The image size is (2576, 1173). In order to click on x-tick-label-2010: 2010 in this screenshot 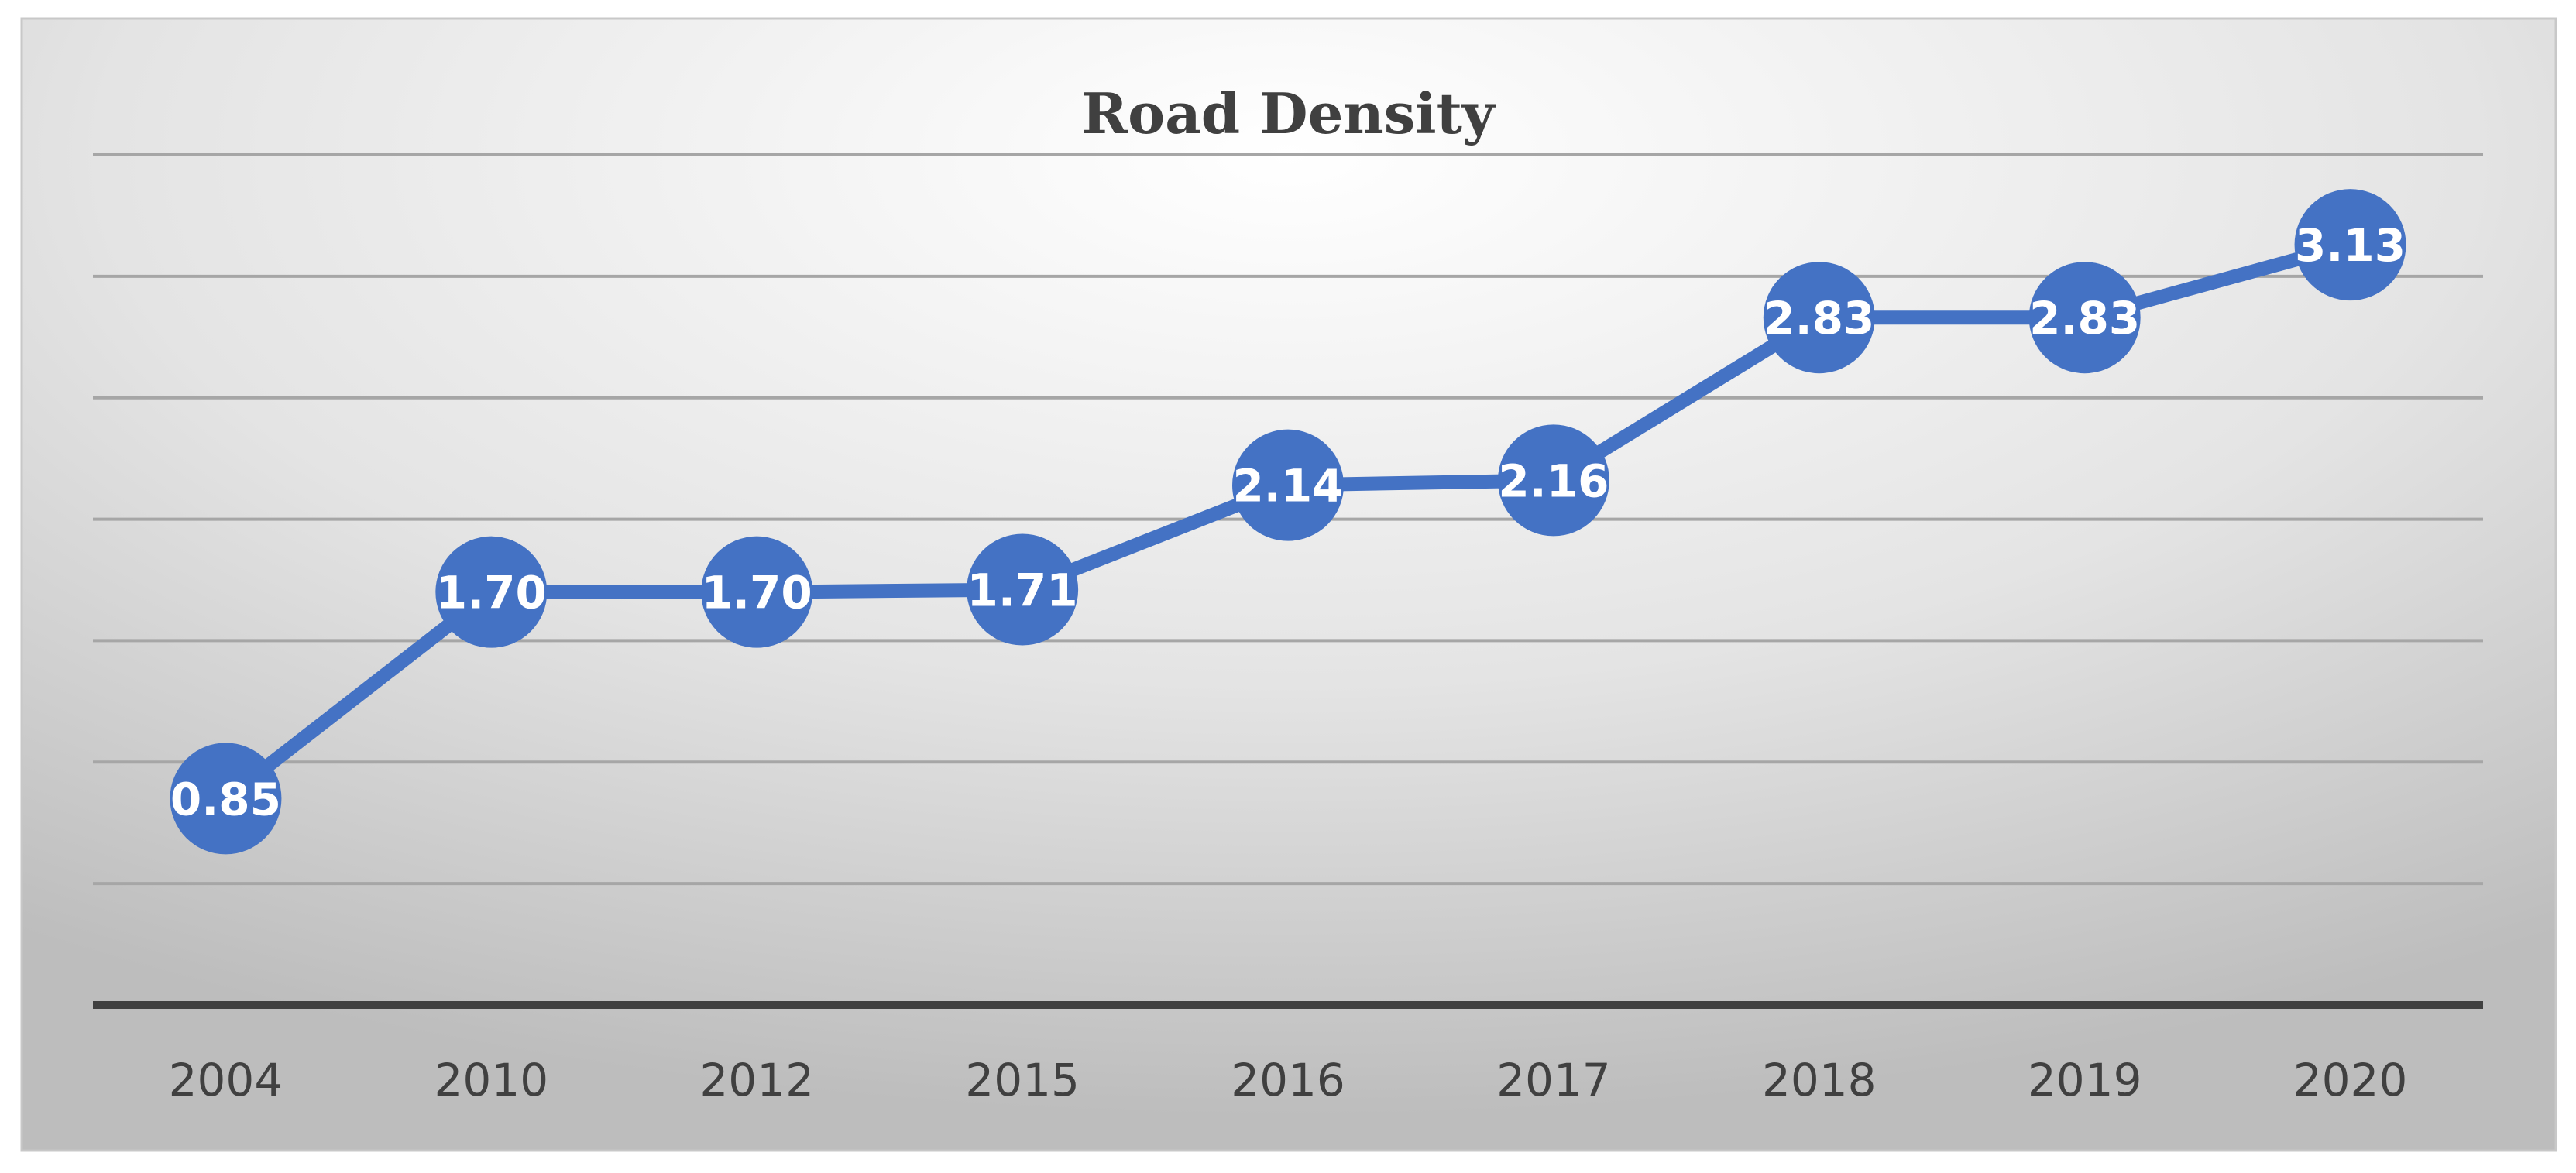, I will do `click(491, 1080)`.